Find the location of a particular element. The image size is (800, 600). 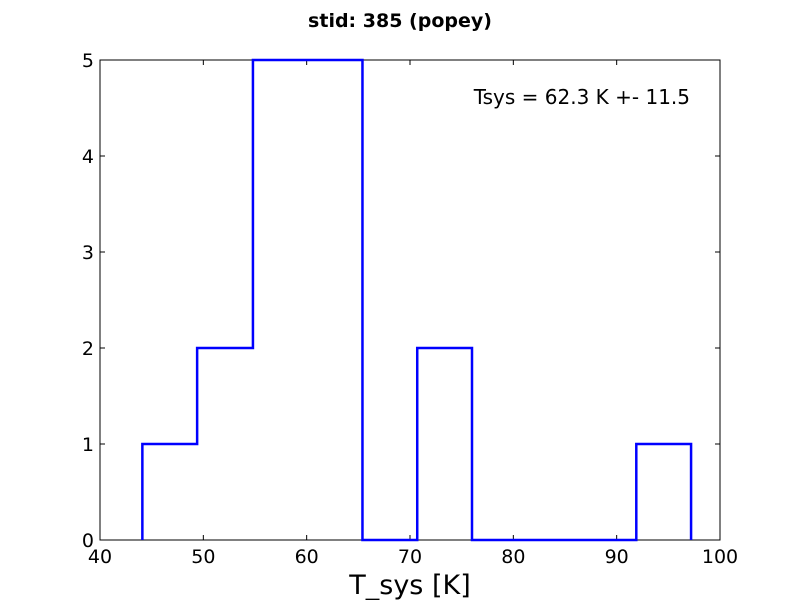

x-tick-label: 60 is located at coordinates (307, 557).